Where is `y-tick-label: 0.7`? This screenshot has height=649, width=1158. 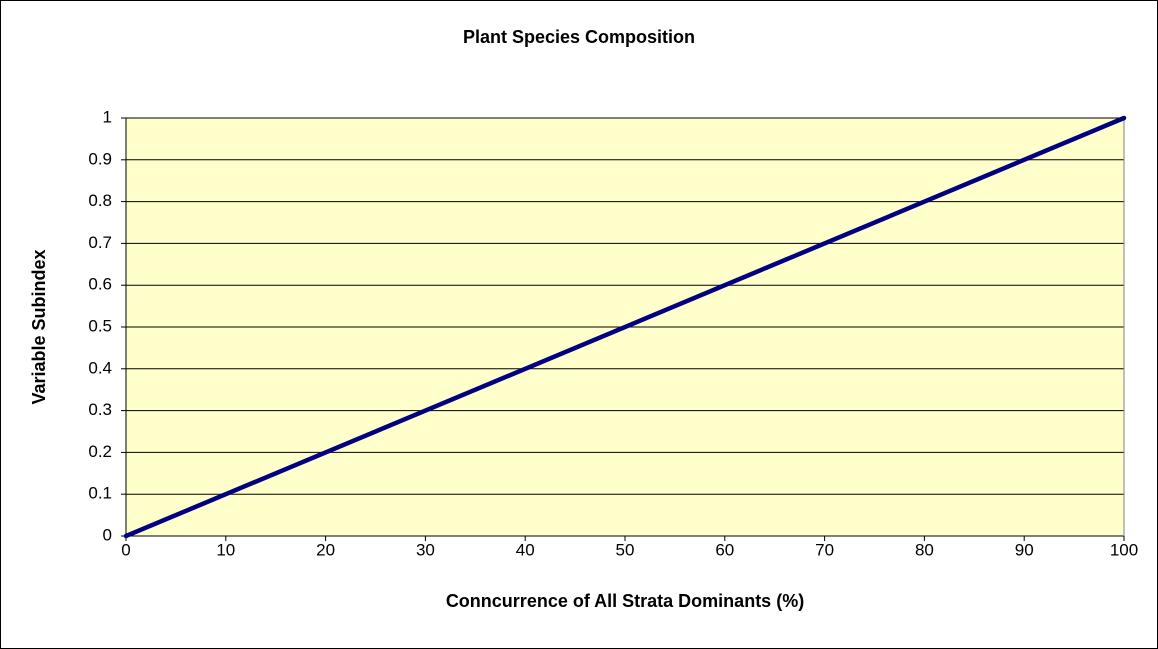 y-tick-label: 0.7 is located at coordinates (100, 242).